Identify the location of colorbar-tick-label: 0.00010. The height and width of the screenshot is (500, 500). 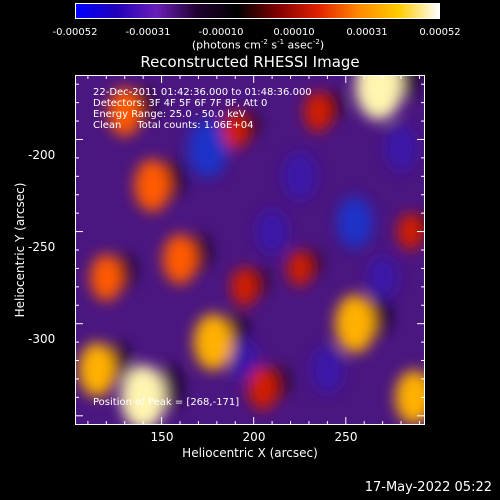
(294, 32).